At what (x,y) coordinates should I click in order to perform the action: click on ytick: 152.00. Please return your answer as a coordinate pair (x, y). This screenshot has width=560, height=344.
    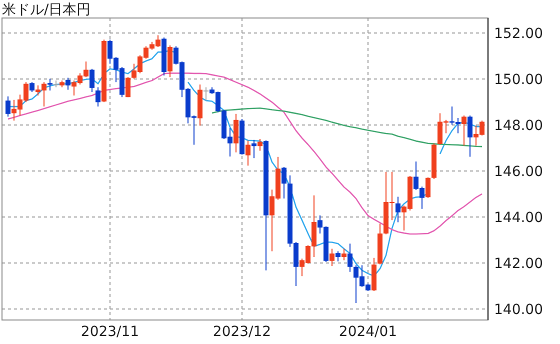
    Looking at the image, I should click on (518, 34).